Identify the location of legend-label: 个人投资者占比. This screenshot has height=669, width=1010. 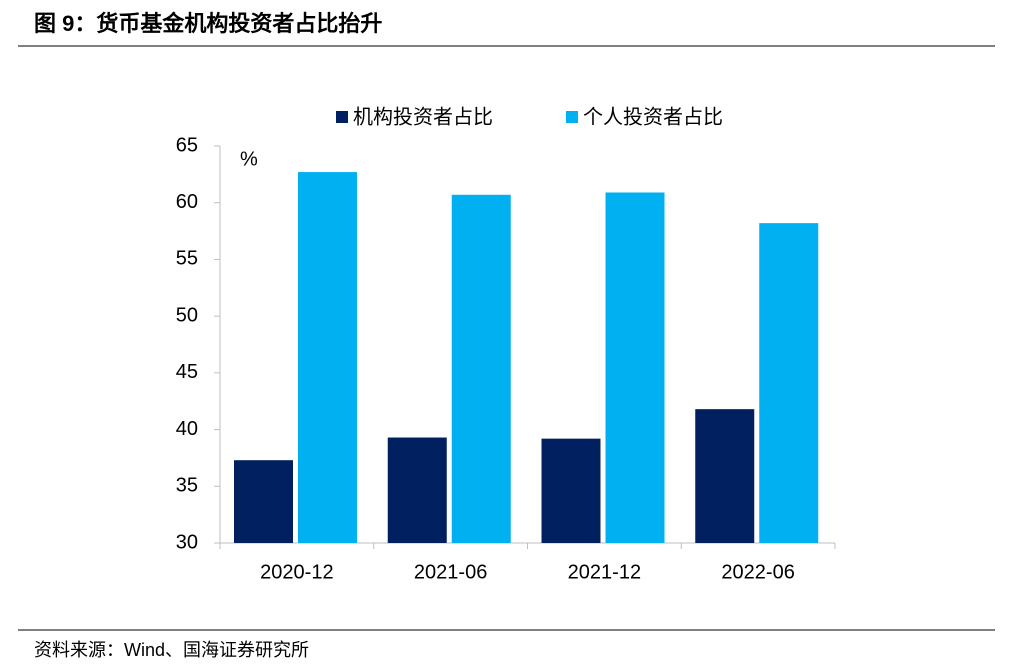
(653, 116).